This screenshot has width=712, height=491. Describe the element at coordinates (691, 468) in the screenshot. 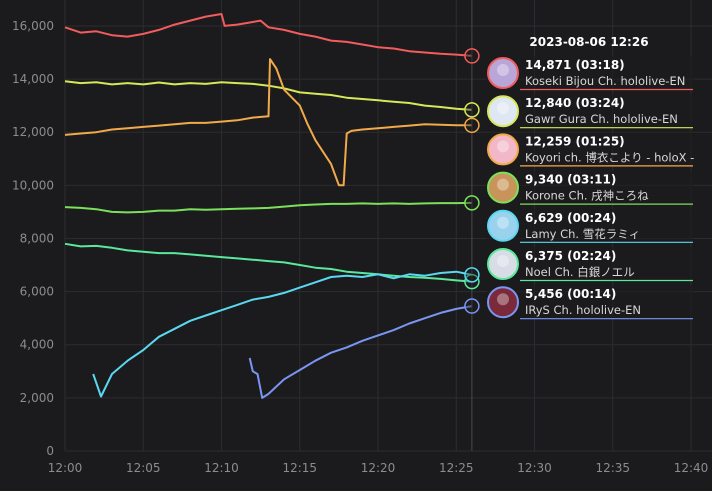

I see `x-tick-label: 12:40` at that location.